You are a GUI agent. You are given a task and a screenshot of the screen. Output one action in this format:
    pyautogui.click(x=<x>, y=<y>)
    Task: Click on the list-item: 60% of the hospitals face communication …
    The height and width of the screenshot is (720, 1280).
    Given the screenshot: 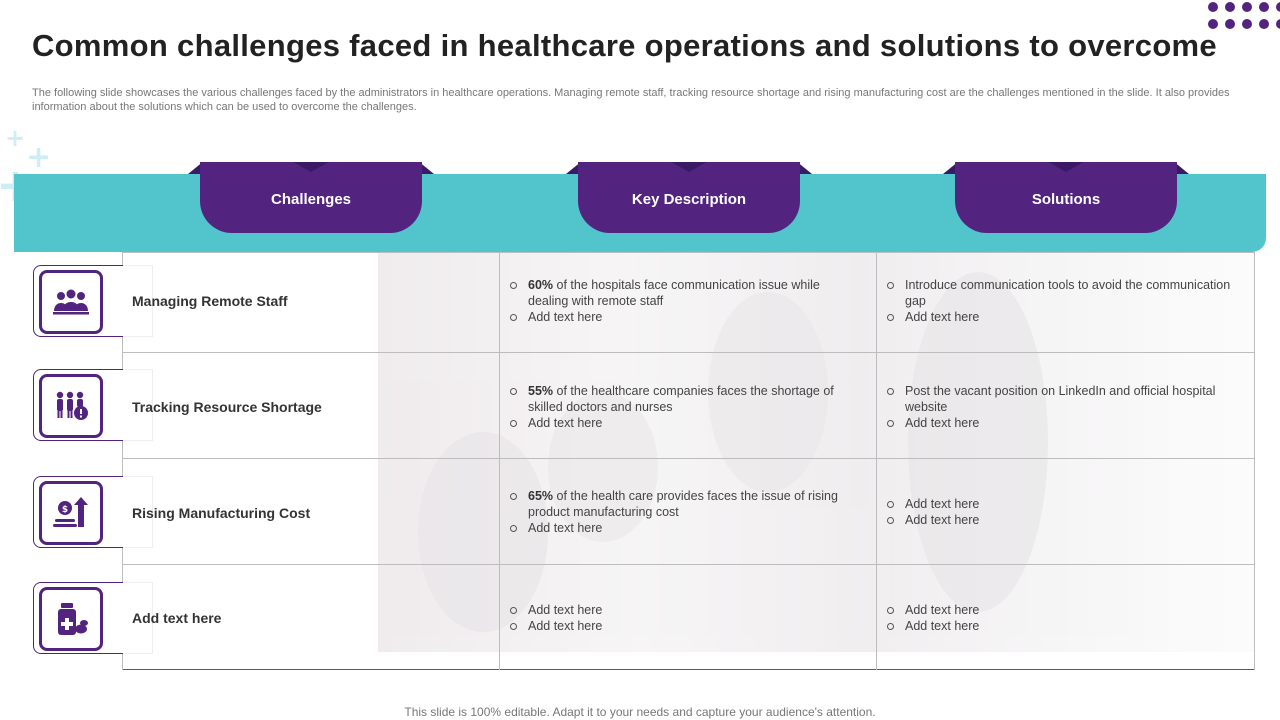 What is the action you would take?
    pyautogui.click(x=684, y=293)
    